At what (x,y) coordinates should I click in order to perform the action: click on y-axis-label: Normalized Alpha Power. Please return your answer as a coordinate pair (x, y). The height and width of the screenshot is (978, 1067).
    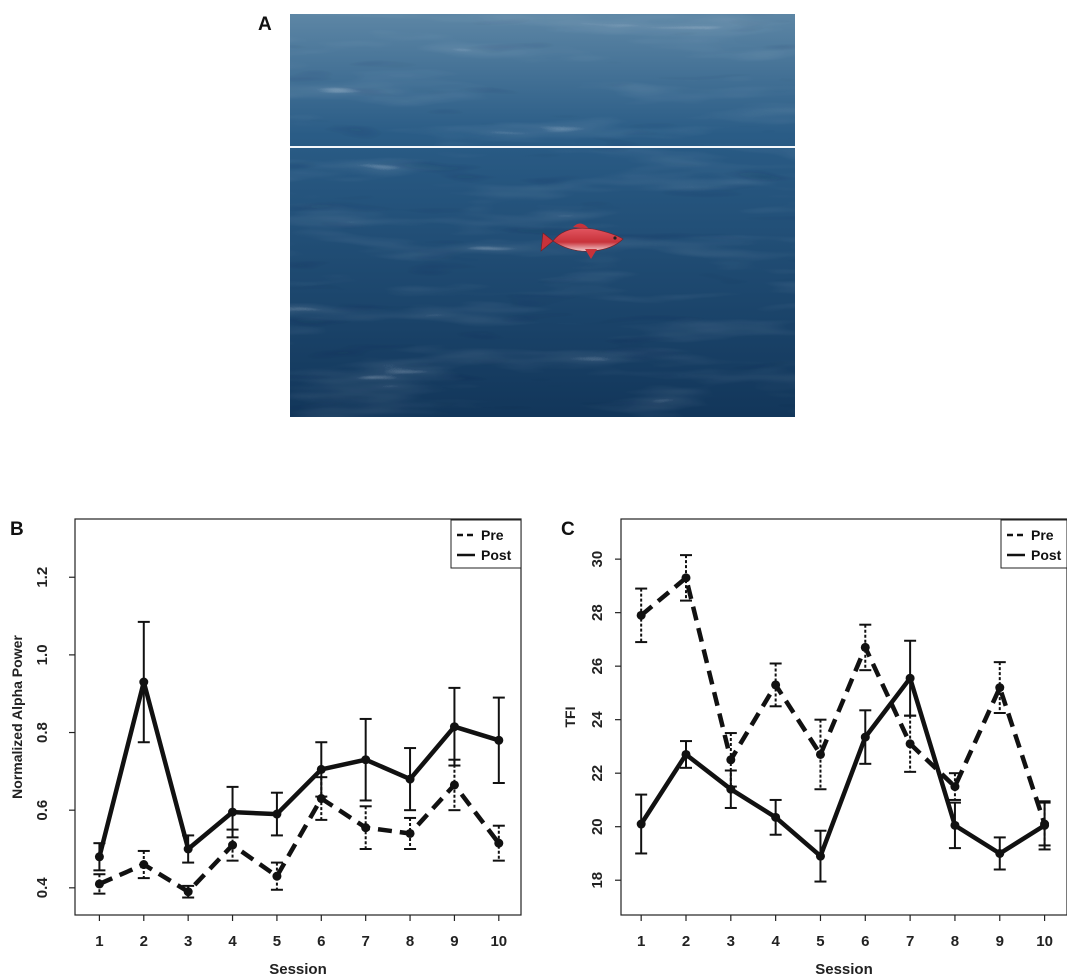
    Looking at the image, I should click on (17, 717).